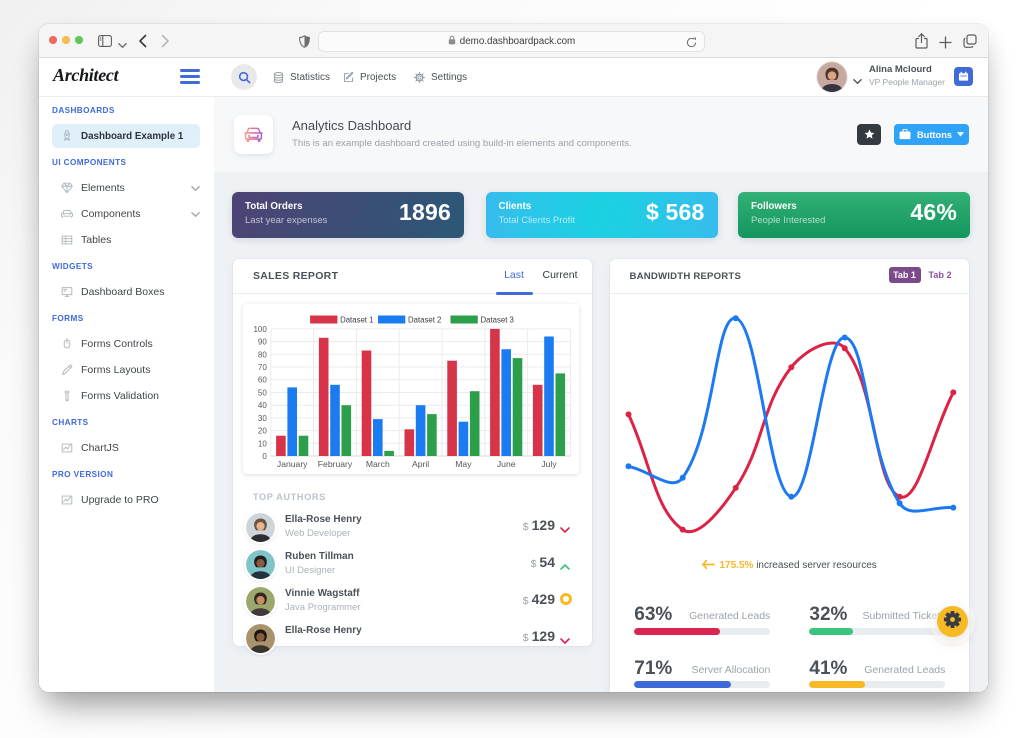 The height and width of the screenshot is (738, 1024). Describe the element at coordinates (262, 417) in the screenshot. I see `svg-text: 30` at that location.